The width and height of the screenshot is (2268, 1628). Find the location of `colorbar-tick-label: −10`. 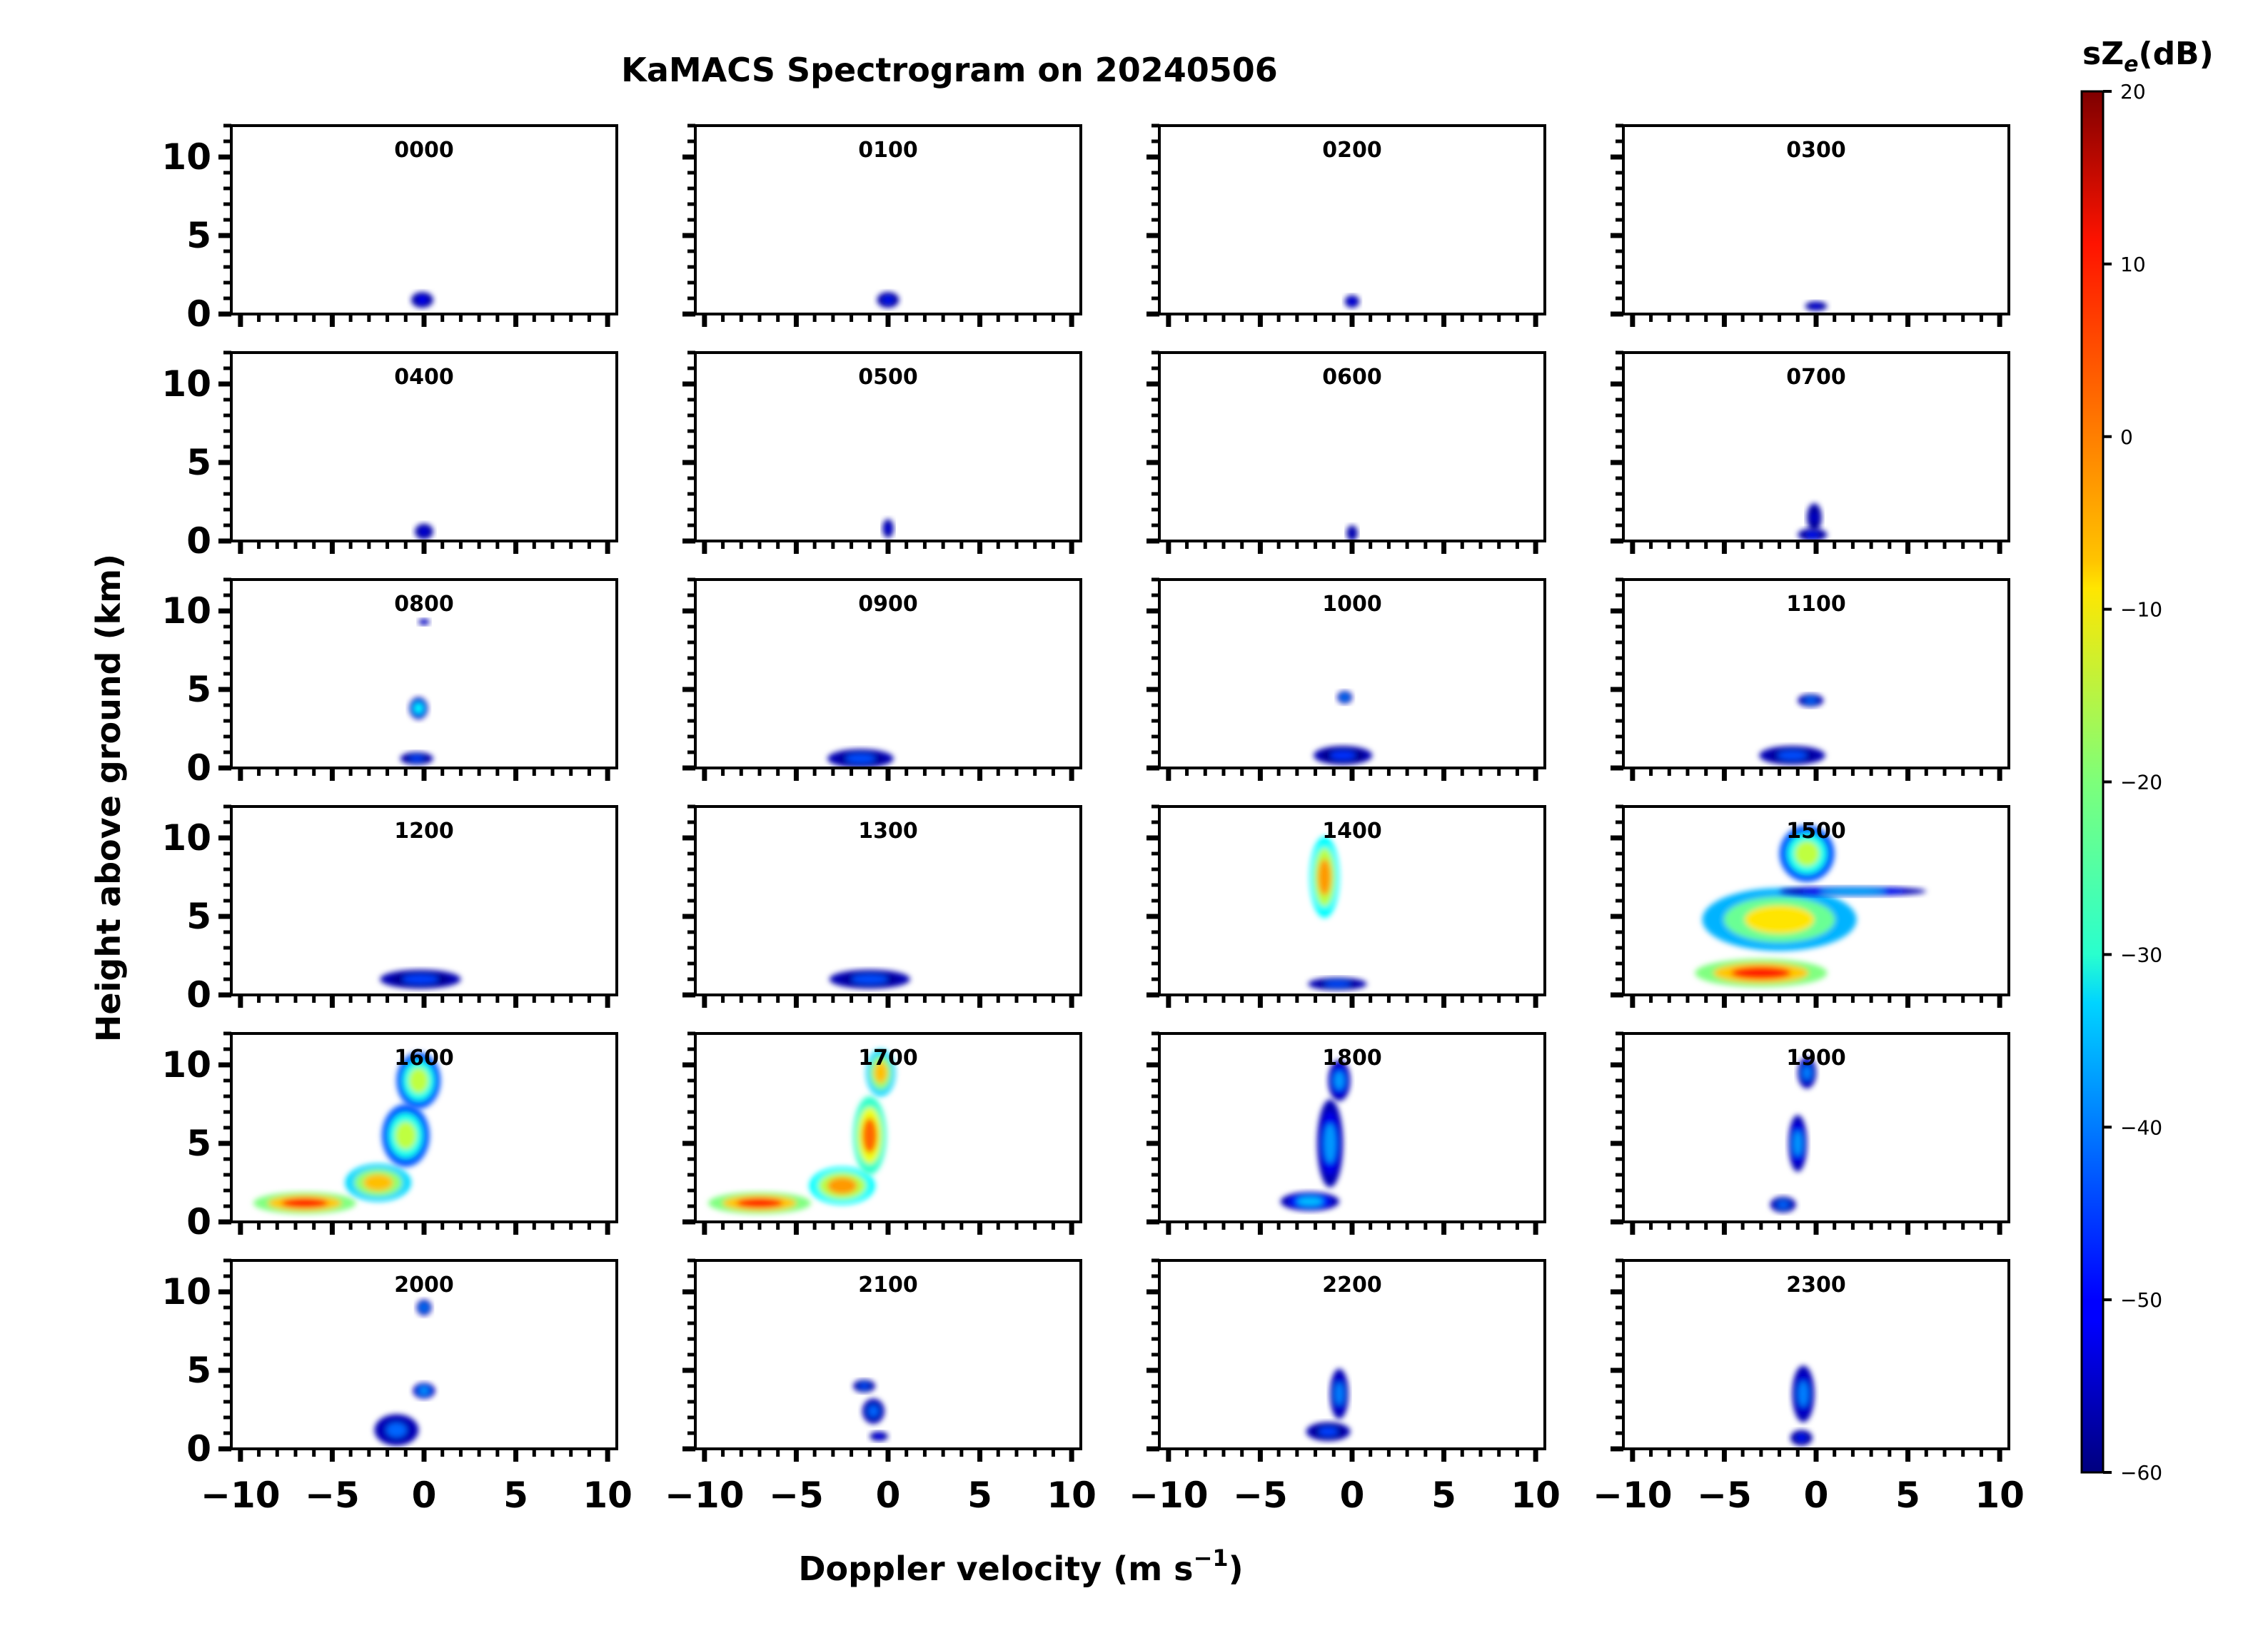

colorbar-tick-label: −10 is located at coordinates (2141, 610).